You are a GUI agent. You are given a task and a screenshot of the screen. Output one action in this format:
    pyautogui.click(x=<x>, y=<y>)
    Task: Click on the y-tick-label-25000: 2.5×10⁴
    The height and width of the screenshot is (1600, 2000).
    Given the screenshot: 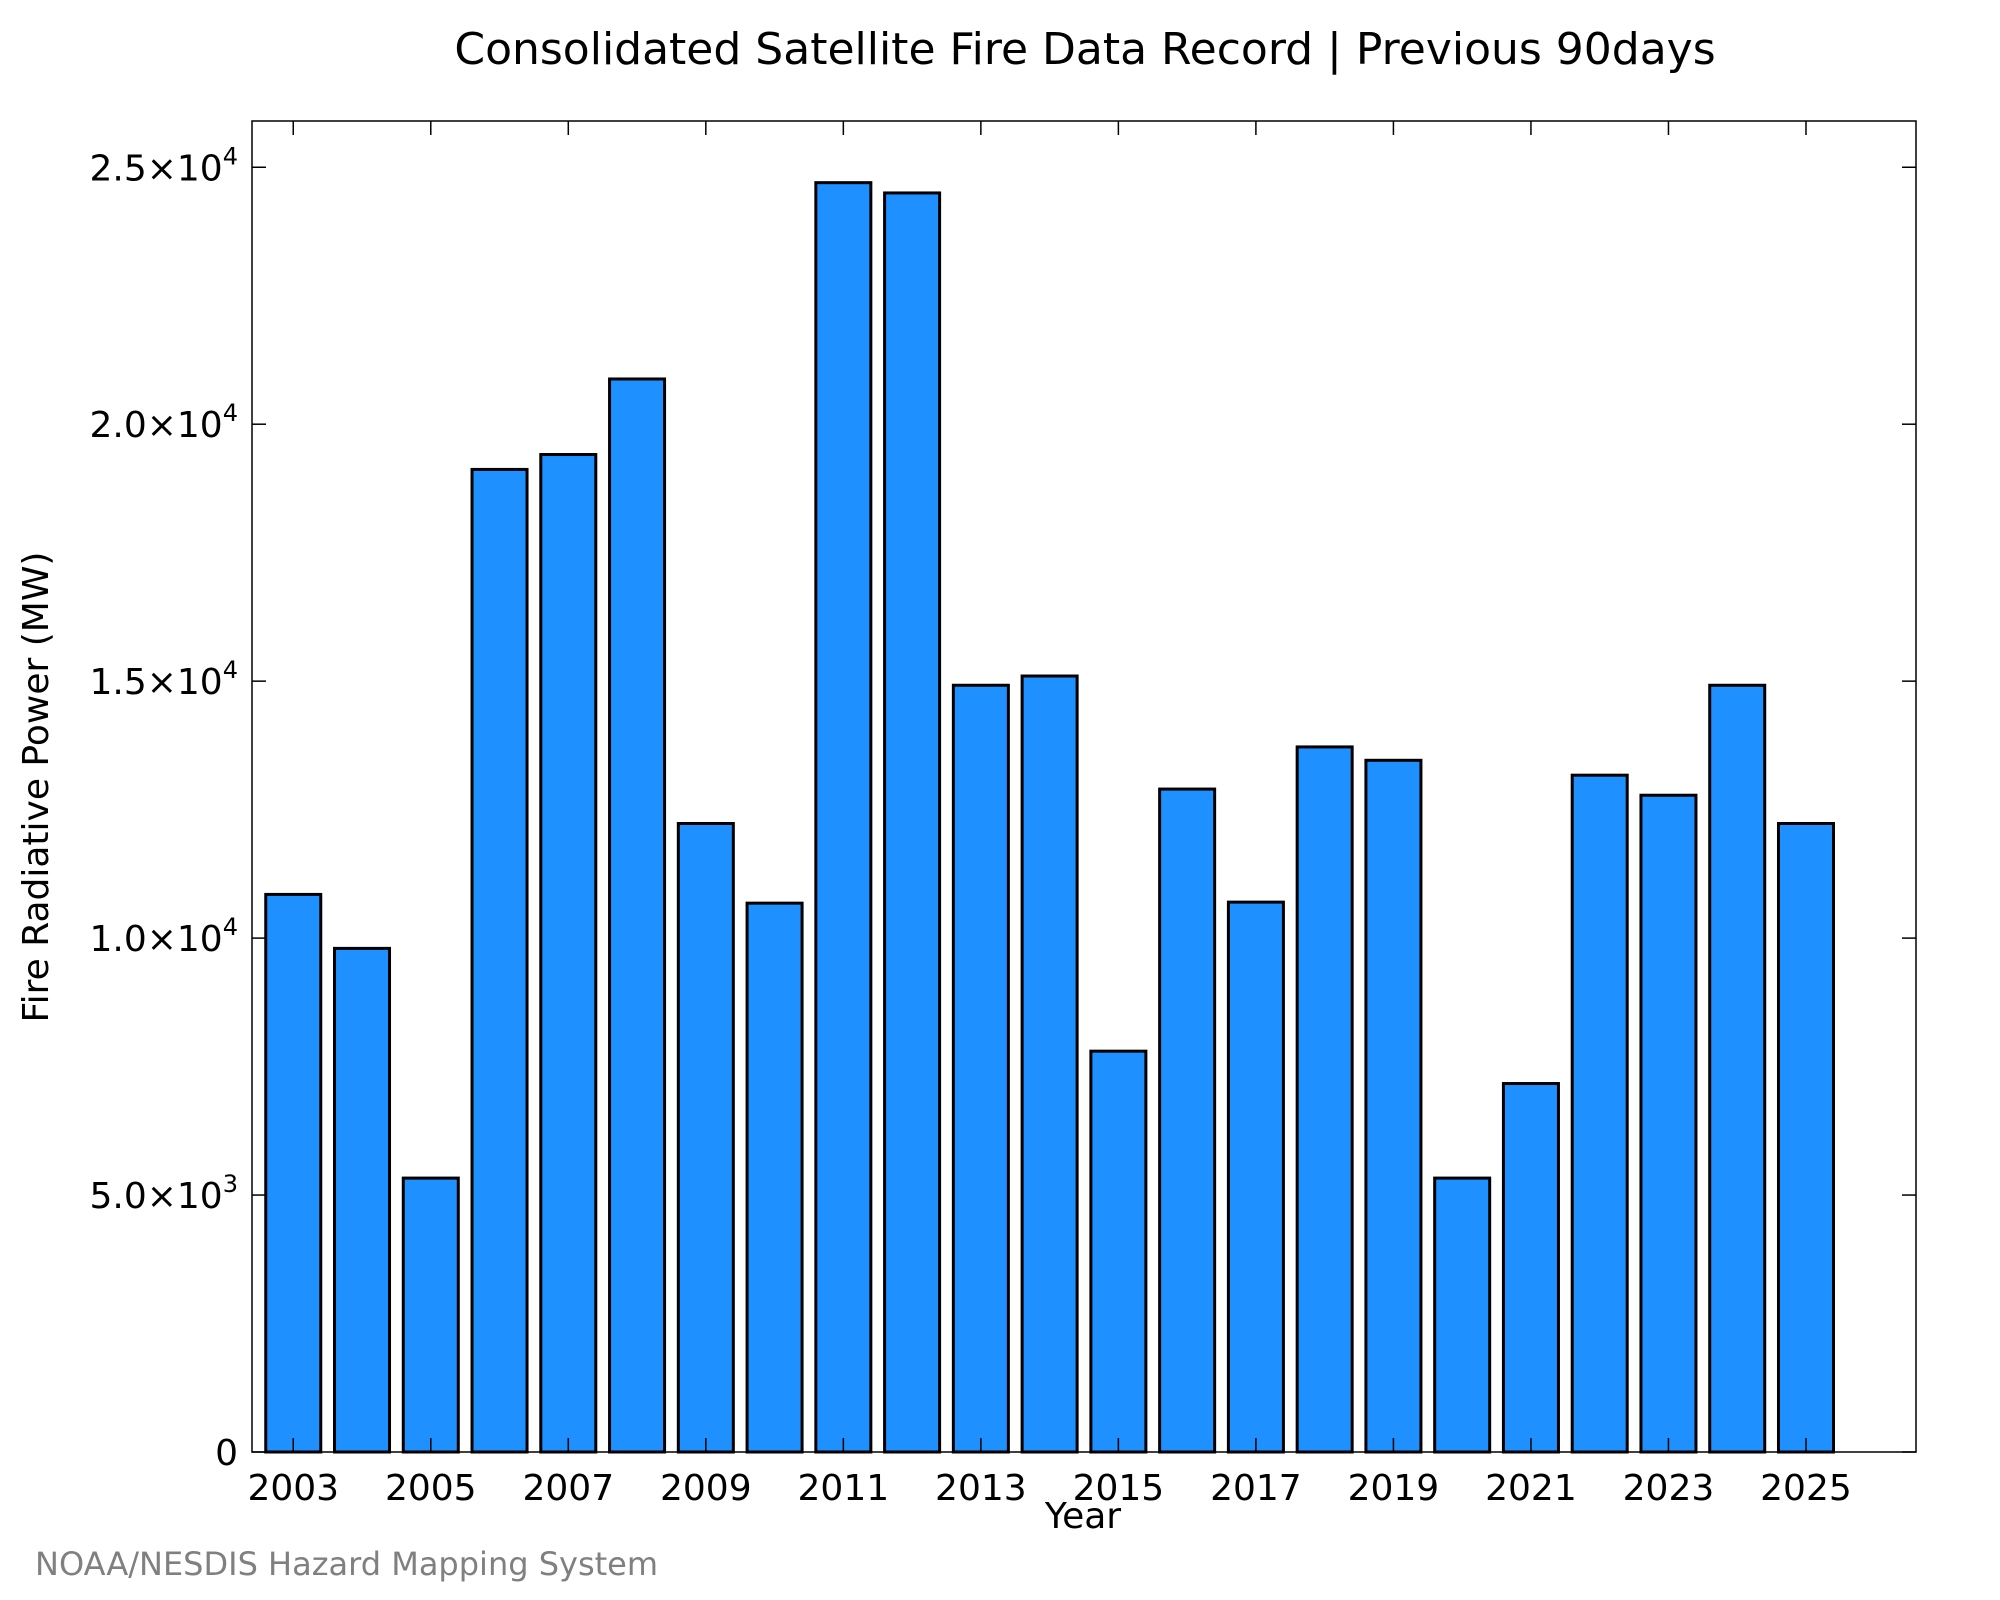 What is the action you would take?
    pyautogui.click(x=163, y=165)
    